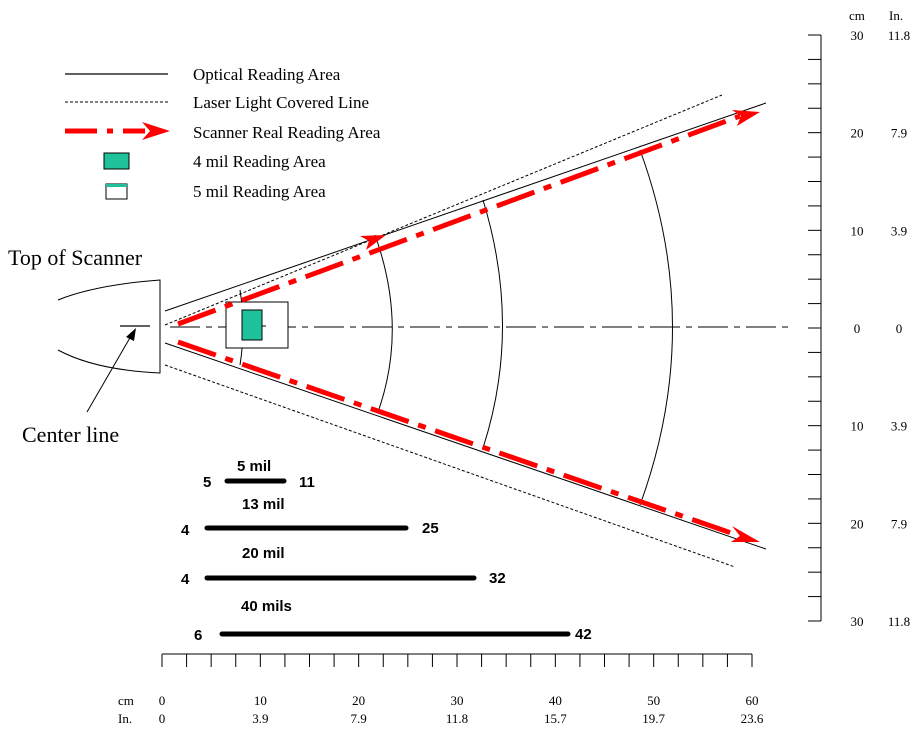 The width and height of the screenshot is (921, 731). I want to click on legend-5mil-accent, so click(116, 185).